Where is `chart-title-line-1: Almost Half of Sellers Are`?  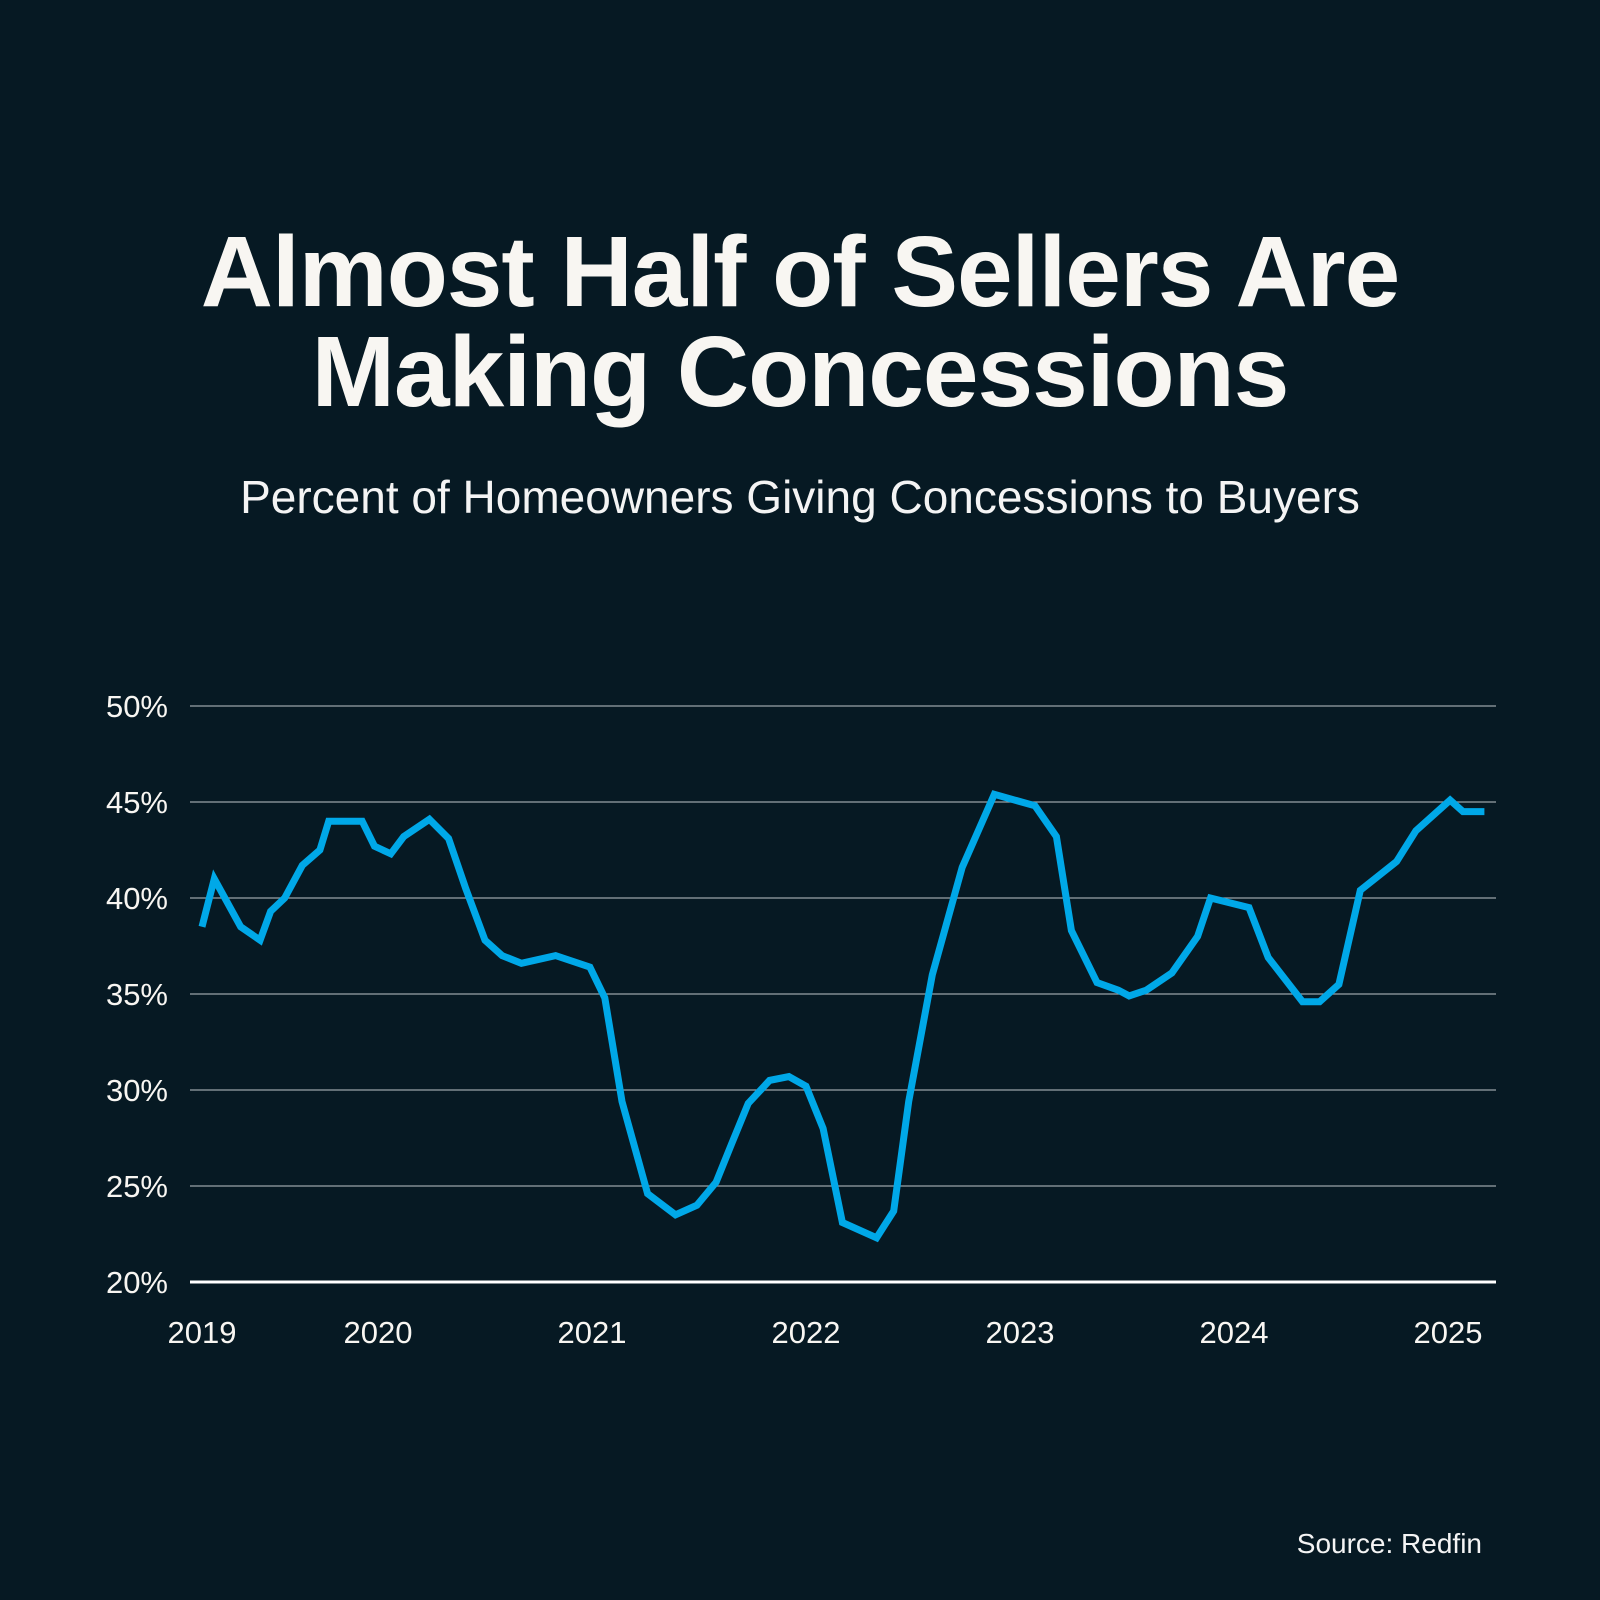
chart-title-line-1: Almost Half of Sellers Are is located at coordinates (800, 272).